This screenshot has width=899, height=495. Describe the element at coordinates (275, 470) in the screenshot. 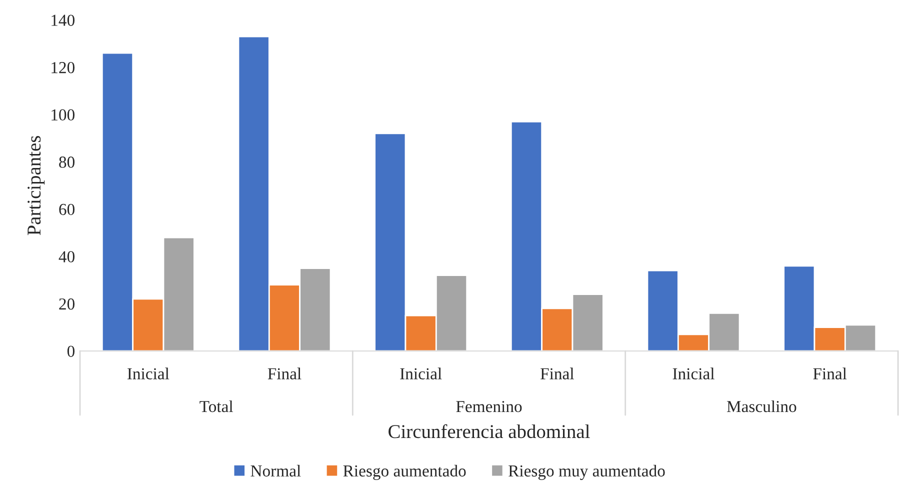

I see `legend-label: Normal` at that location.